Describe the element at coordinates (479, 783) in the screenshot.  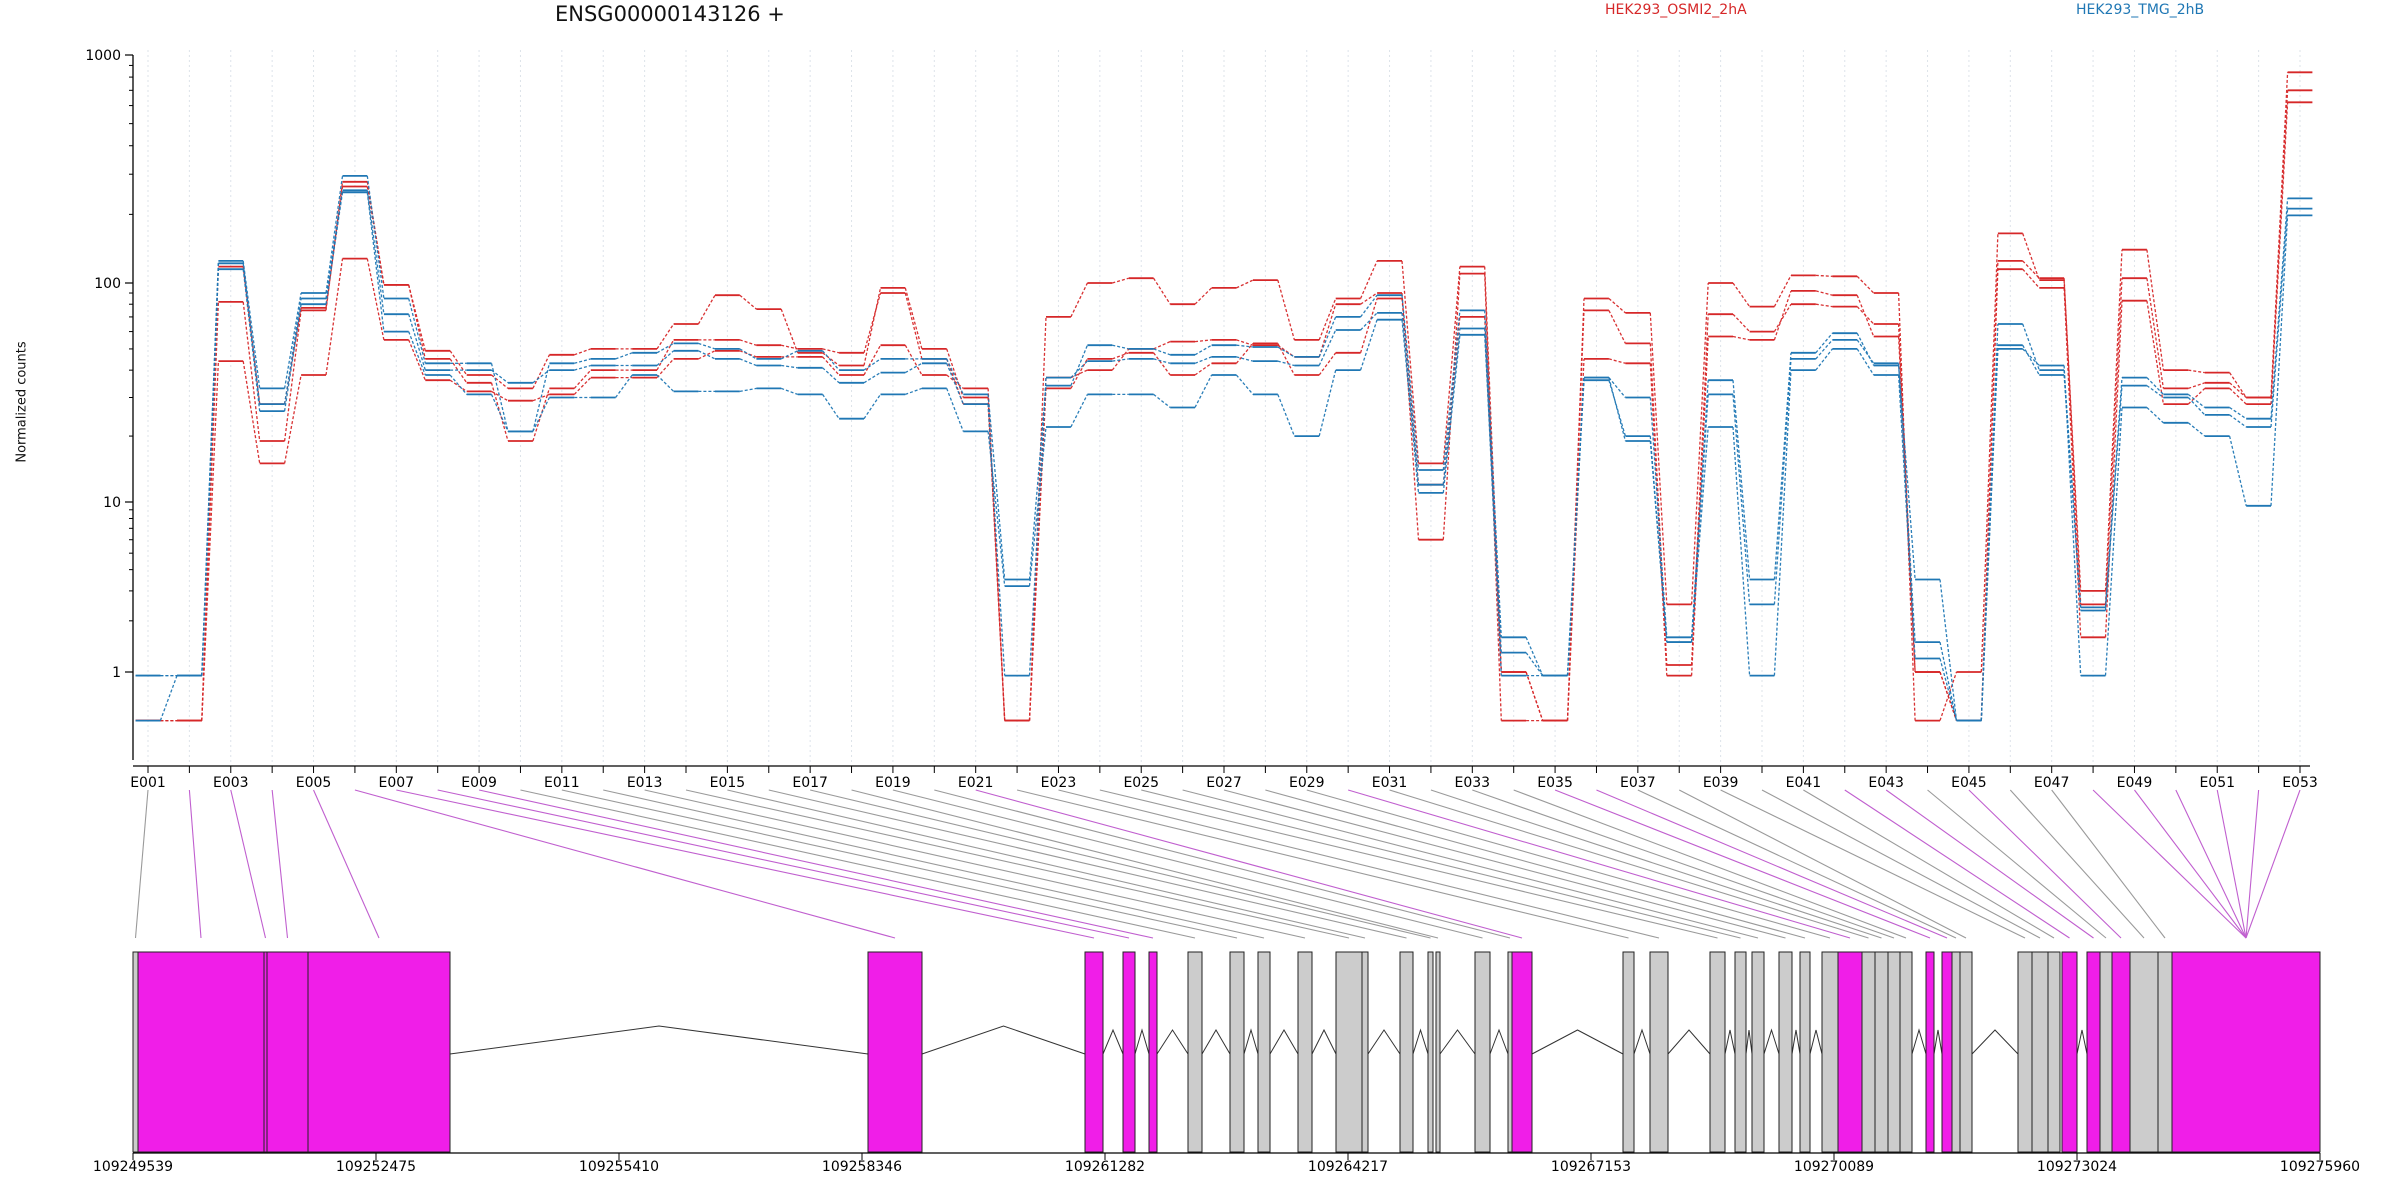
I see `x-tick-label: E009` at that location.